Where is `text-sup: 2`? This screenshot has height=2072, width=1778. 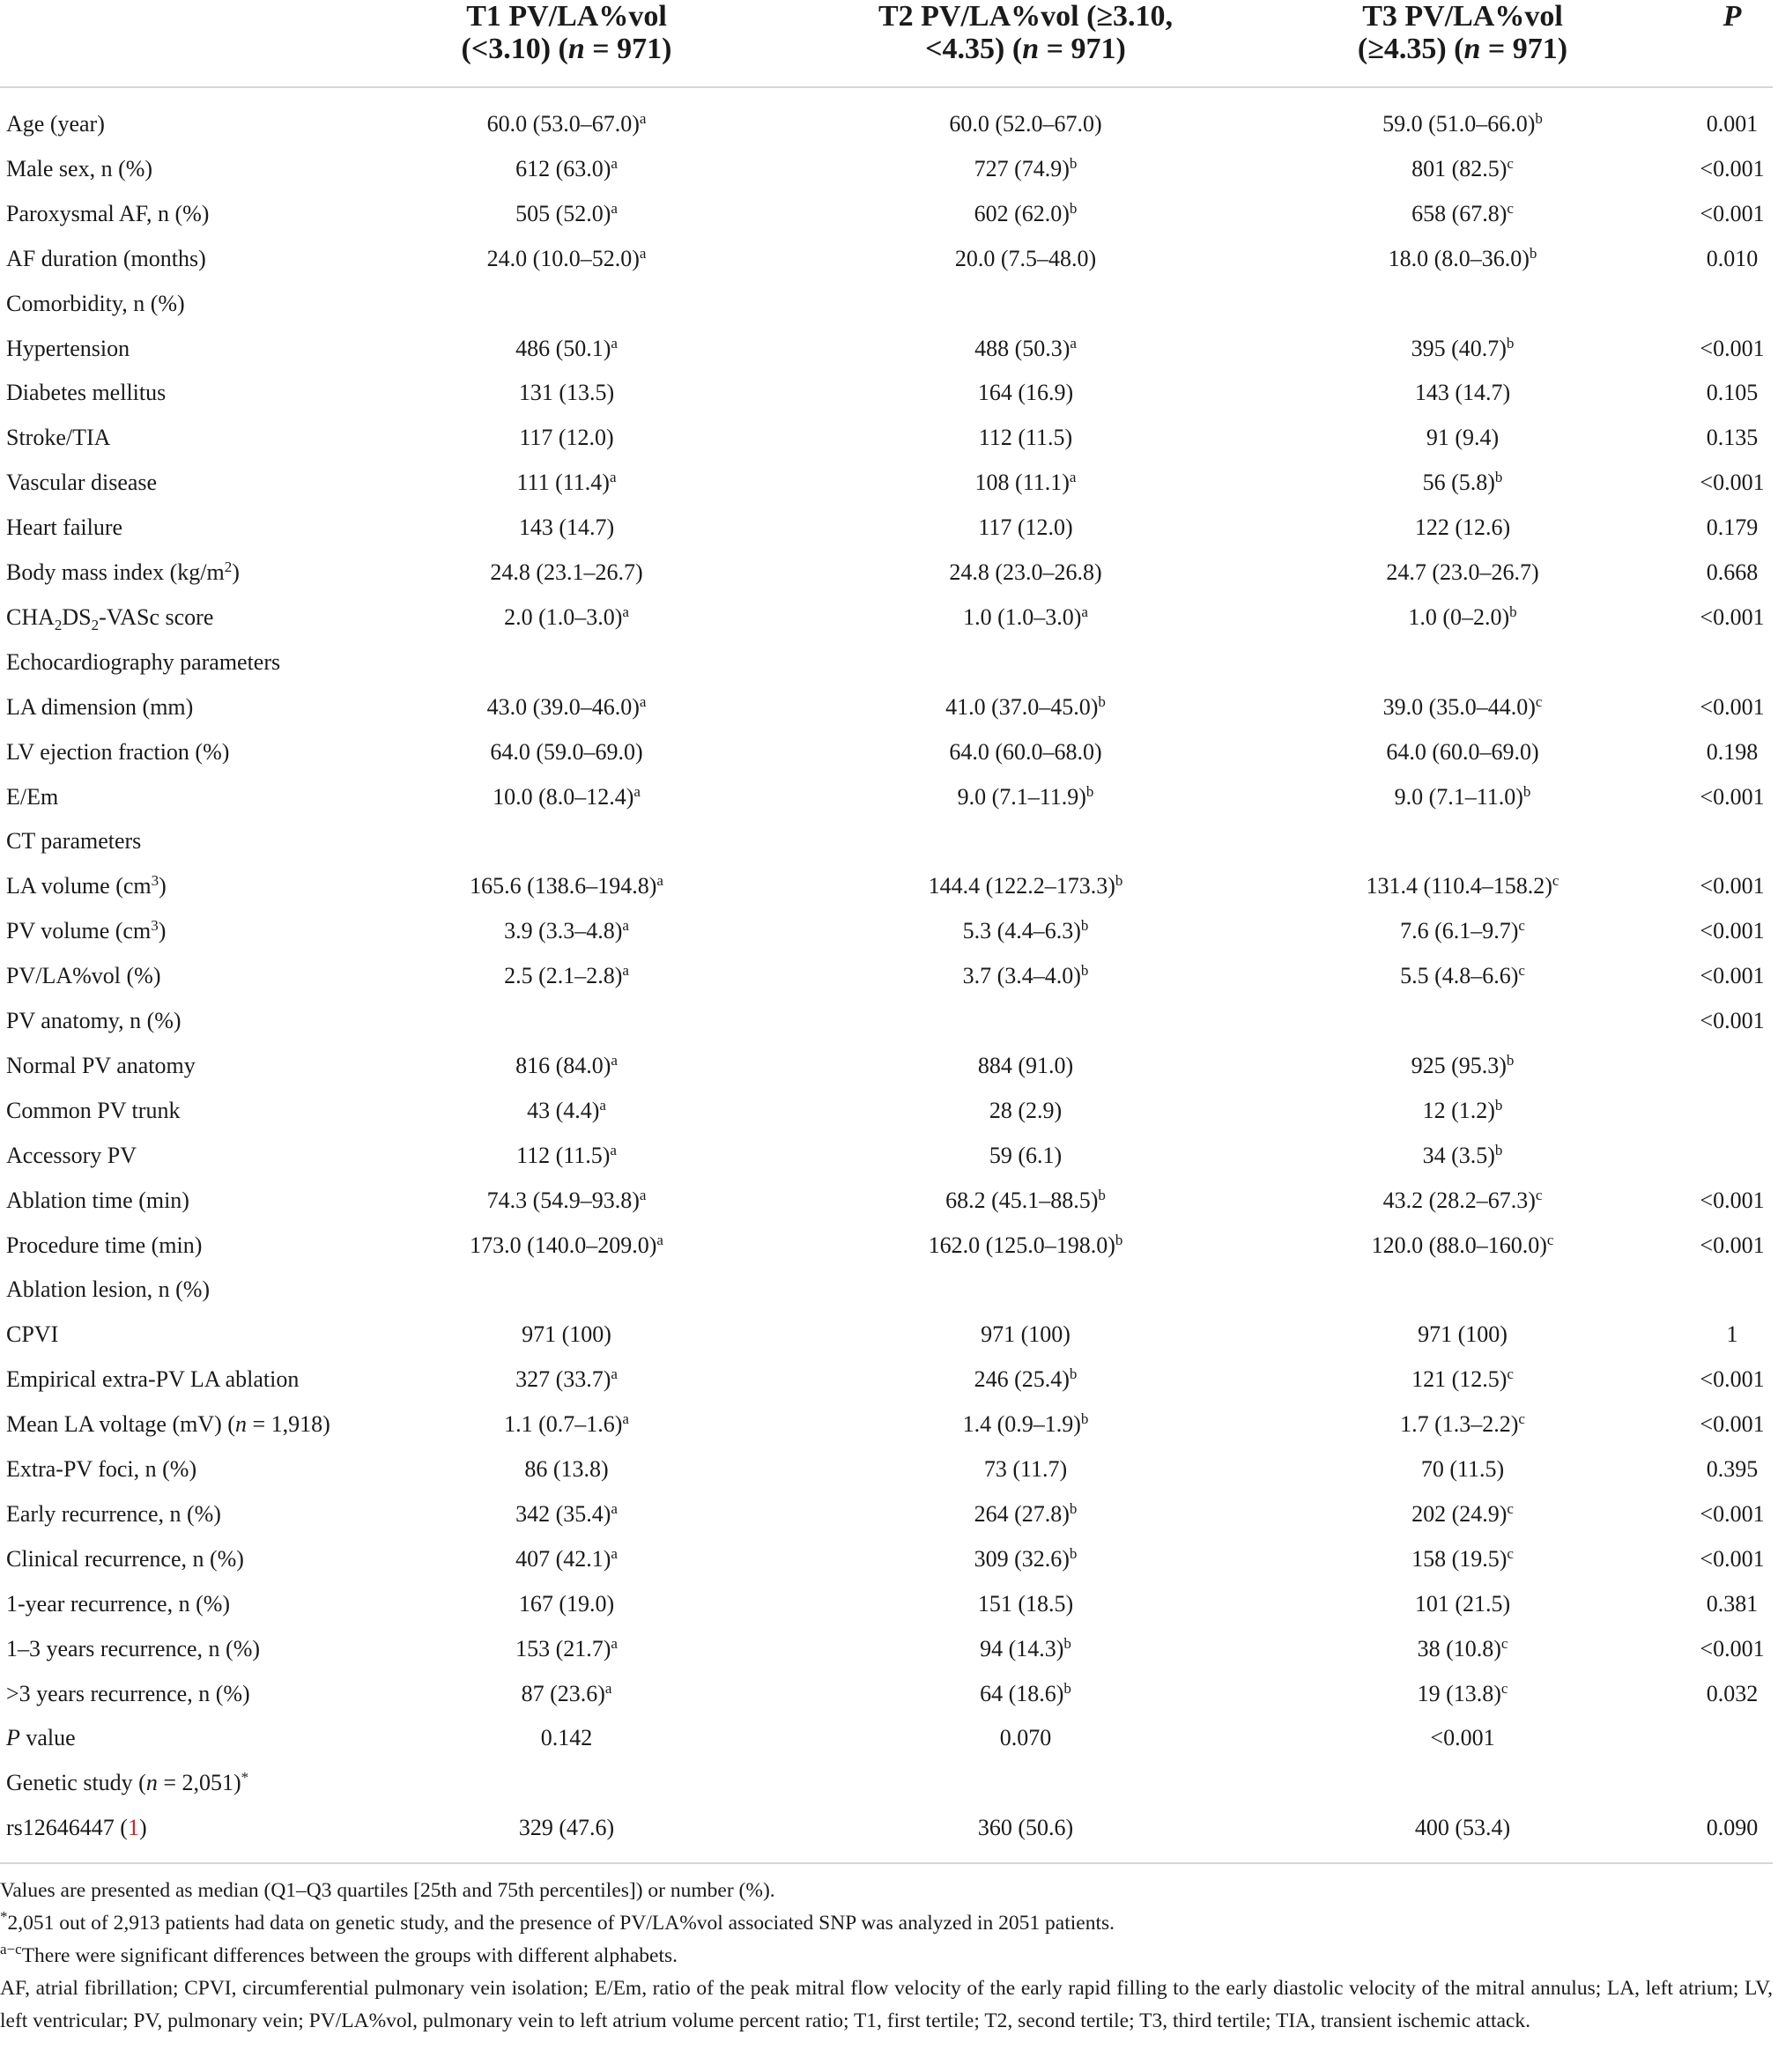
text-sup: 2 is located at coordinates (228, 567).